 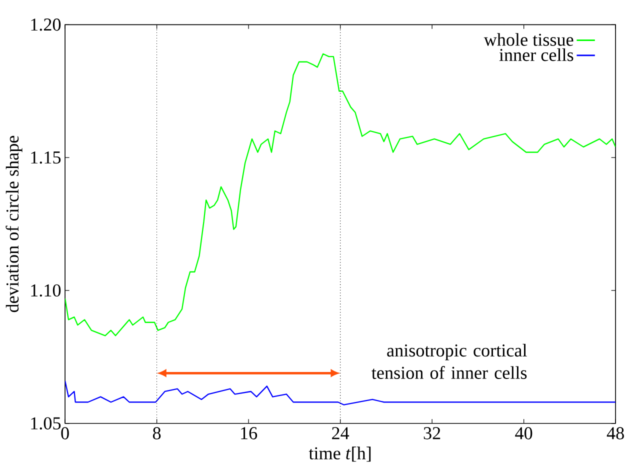 What do you see at coordinates (14, 224) in the screenshot?
I see `y-axis-title: deviation of circle shape` at bounding box center [14, 224].